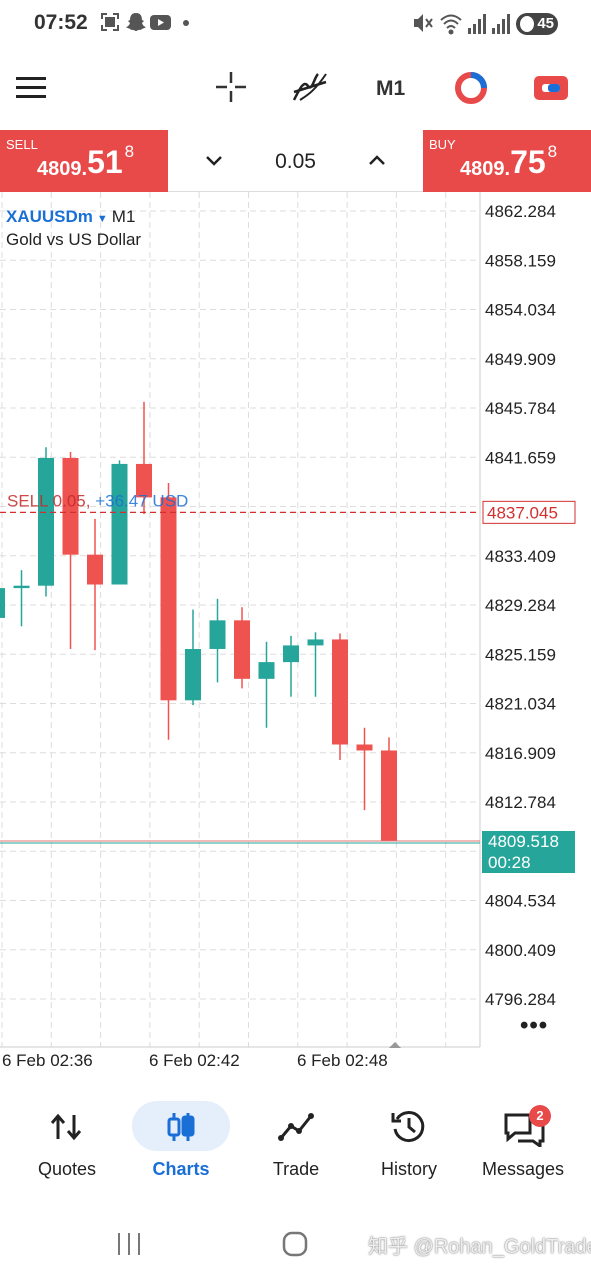 The image size is (591, 1280). I want to click on y-tick-label: 4829.284, so click(520, 605).